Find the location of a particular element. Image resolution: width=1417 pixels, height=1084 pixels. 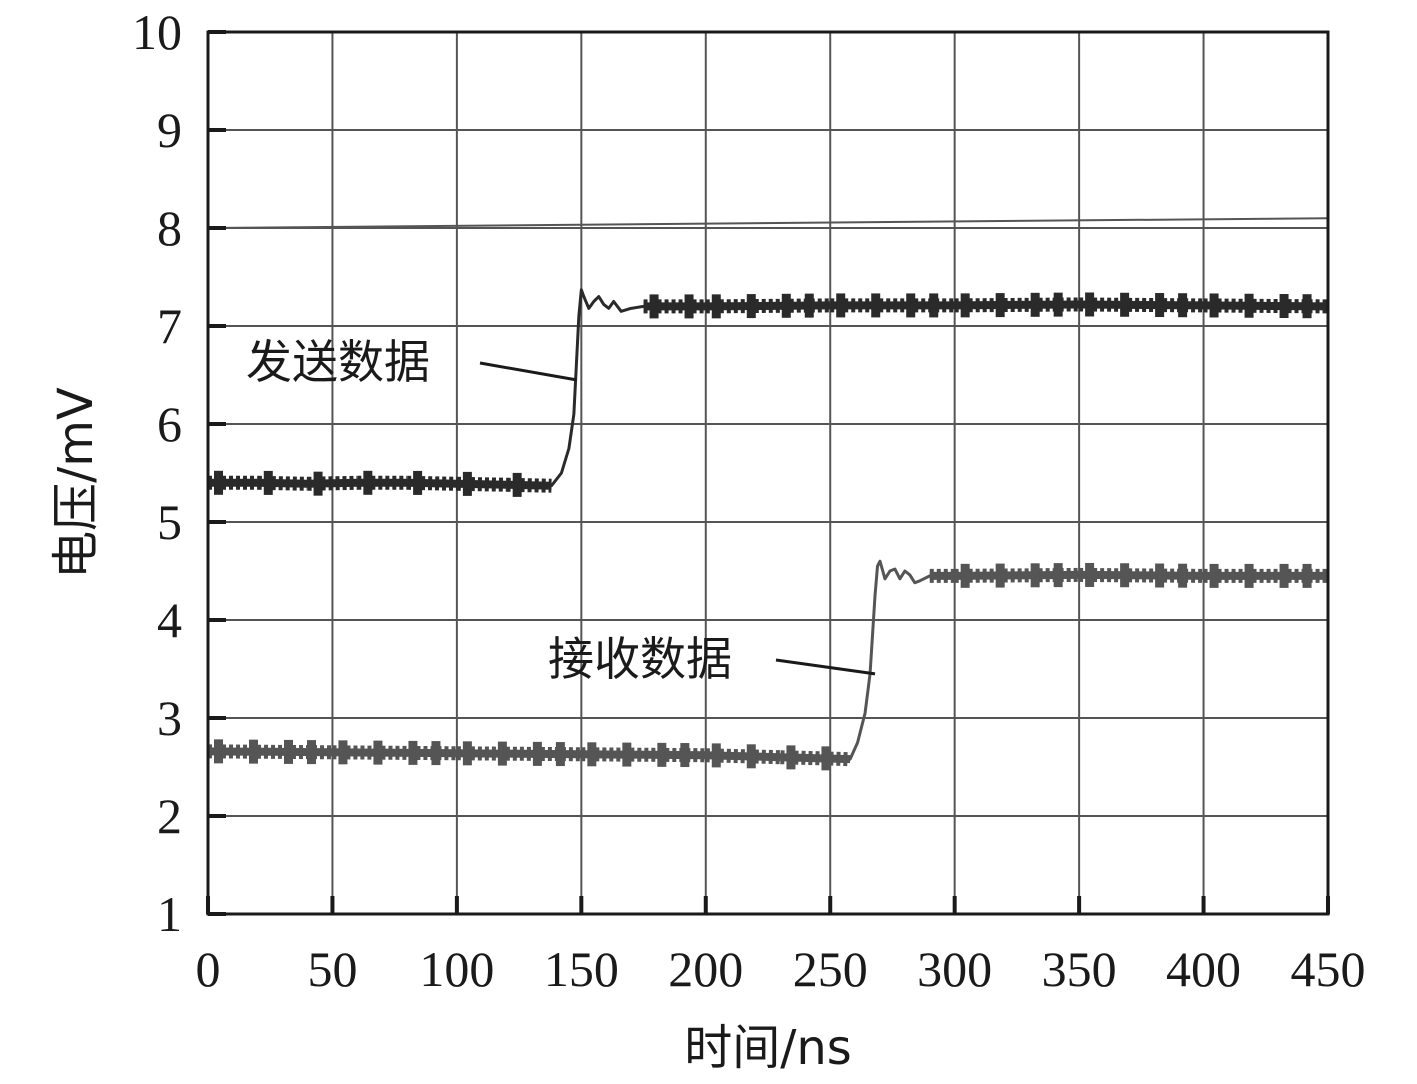

annotation-label: 接收数据 is located at coordinates (640, 659).